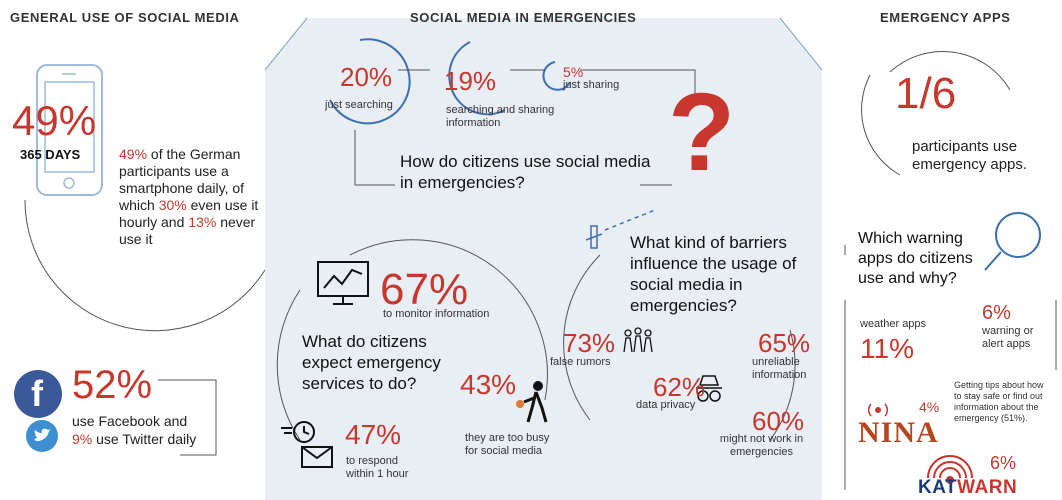 The width and height of the screenshot is (1062, 500). I want to click on highlight-pct: 13%, so click(202, 222).